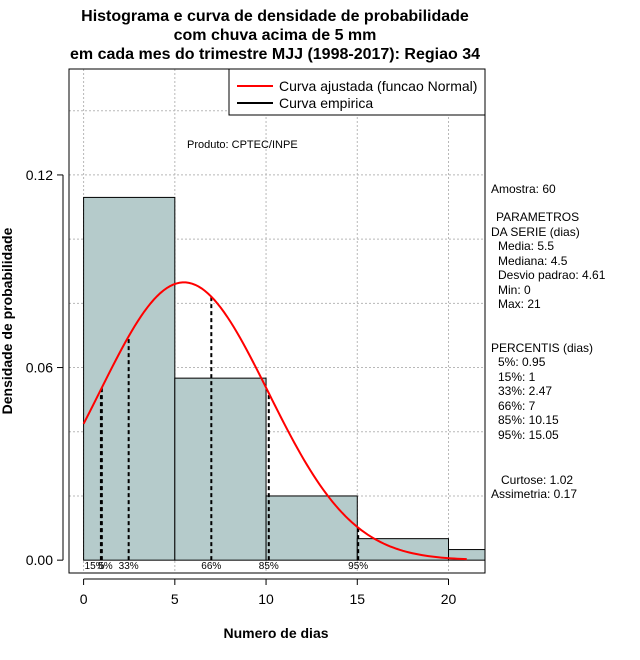 The width and height of the screenshot is (640, 660). I want to click on y-tick-label-0: 0.00, so click(39, 560).